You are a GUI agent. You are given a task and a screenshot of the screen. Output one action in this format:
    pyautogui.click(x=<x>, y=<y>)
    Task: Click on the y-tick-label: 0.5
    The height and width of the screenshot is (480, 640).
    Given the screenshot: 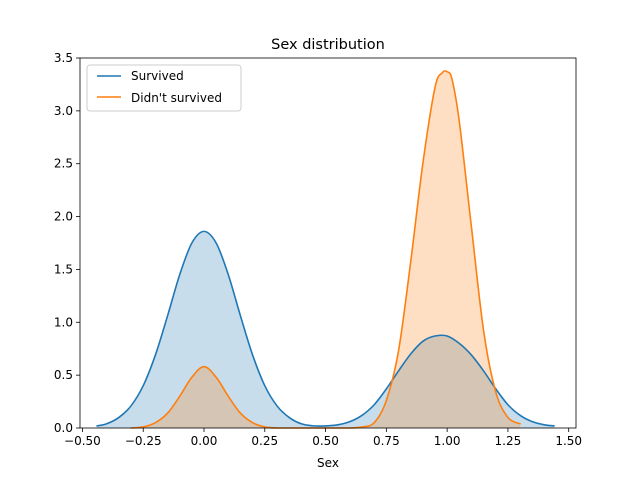 What is the action you would take?
    pyautogui.click(x=63, y=375)
    